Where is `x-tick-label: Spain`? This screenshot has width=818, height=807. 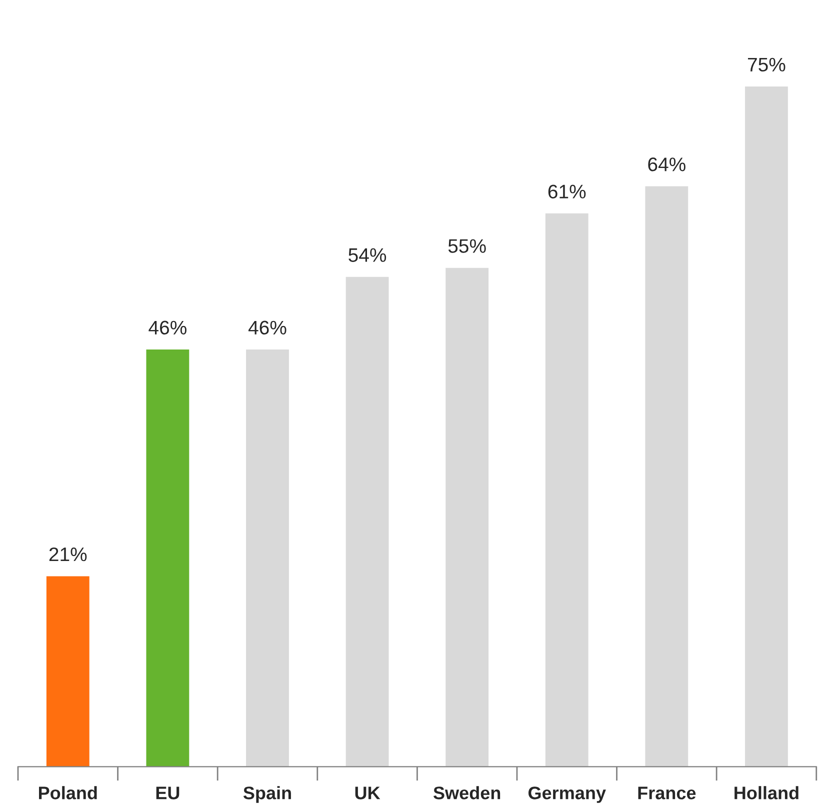 x-tick-label: Spain is located at coordinates (267, 794).